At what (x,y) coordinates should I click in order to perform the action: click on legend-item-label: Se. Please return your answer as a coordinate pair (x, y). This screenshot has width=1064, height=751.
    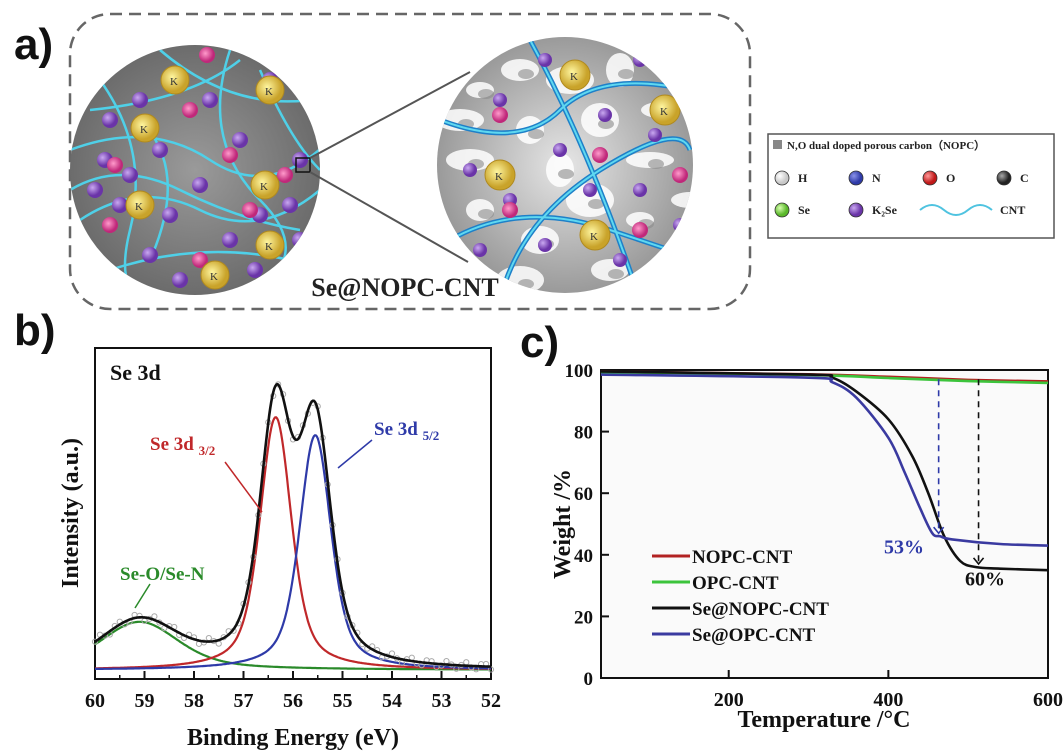
    Looking at the image, I should click on (804, 210).